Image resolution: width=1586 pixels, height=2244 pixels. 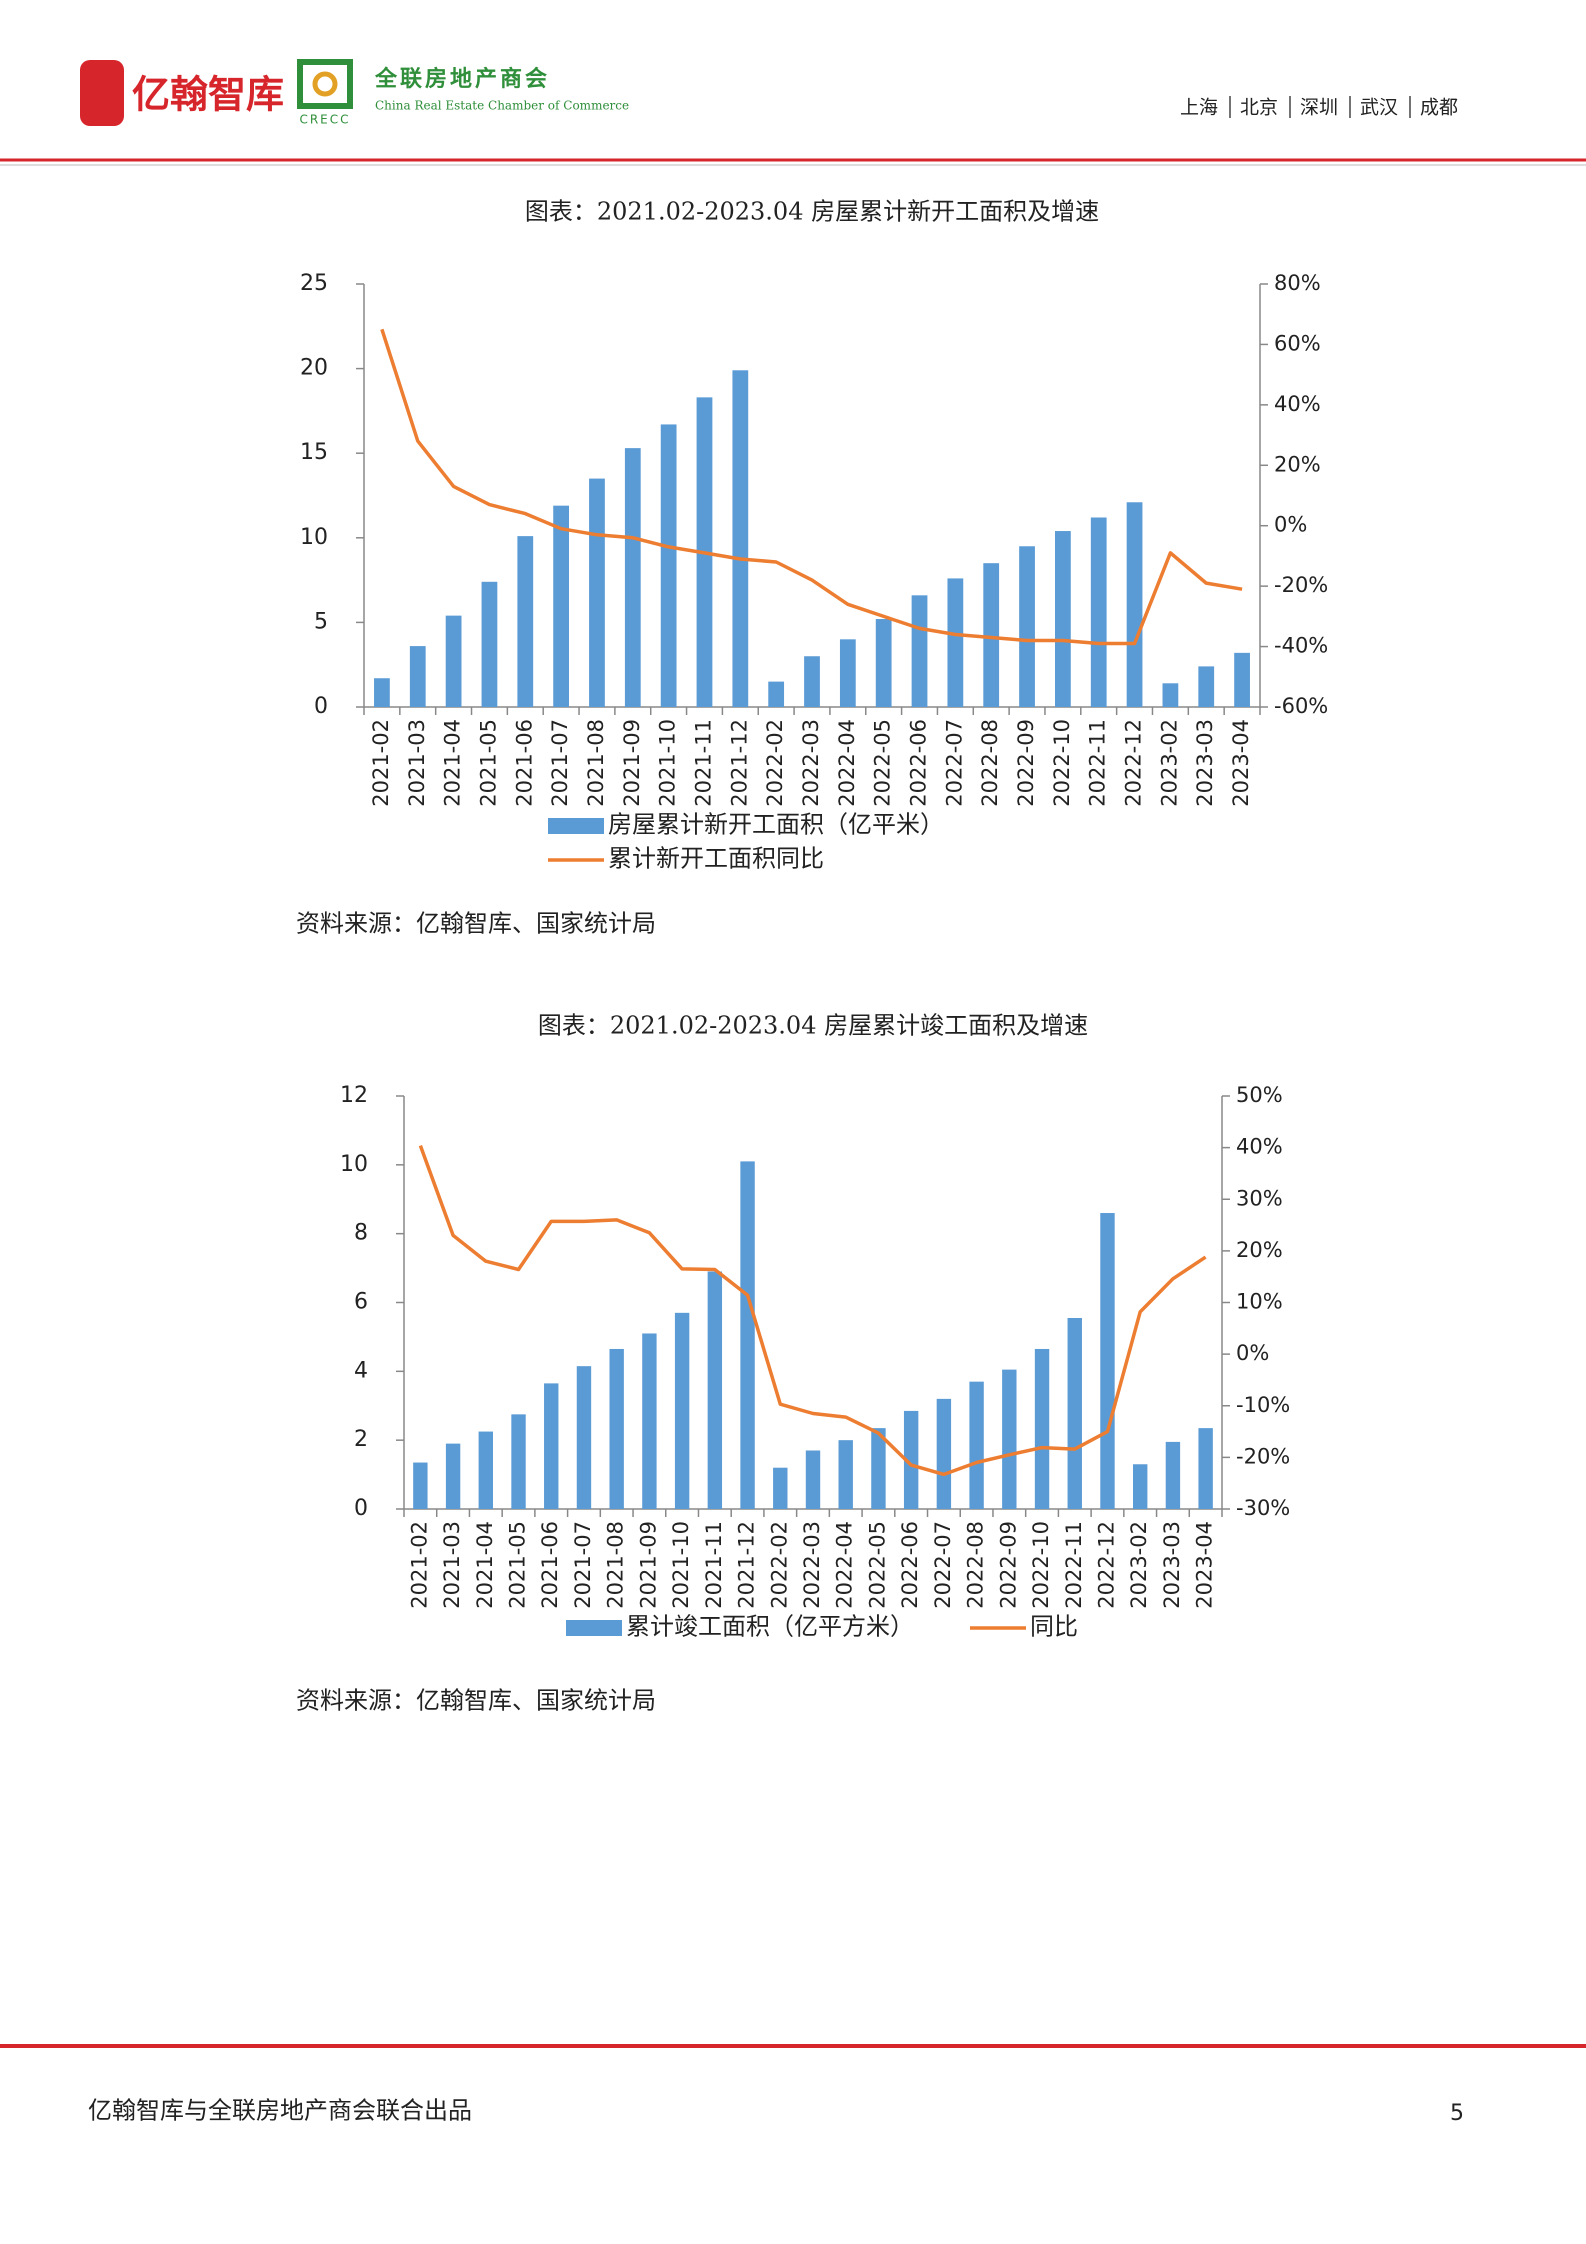 What do you see at coordinates (976, 1565) in the screenshot?
I see `x-tick-label: 2022-08` at bounding box center [976, 1565].